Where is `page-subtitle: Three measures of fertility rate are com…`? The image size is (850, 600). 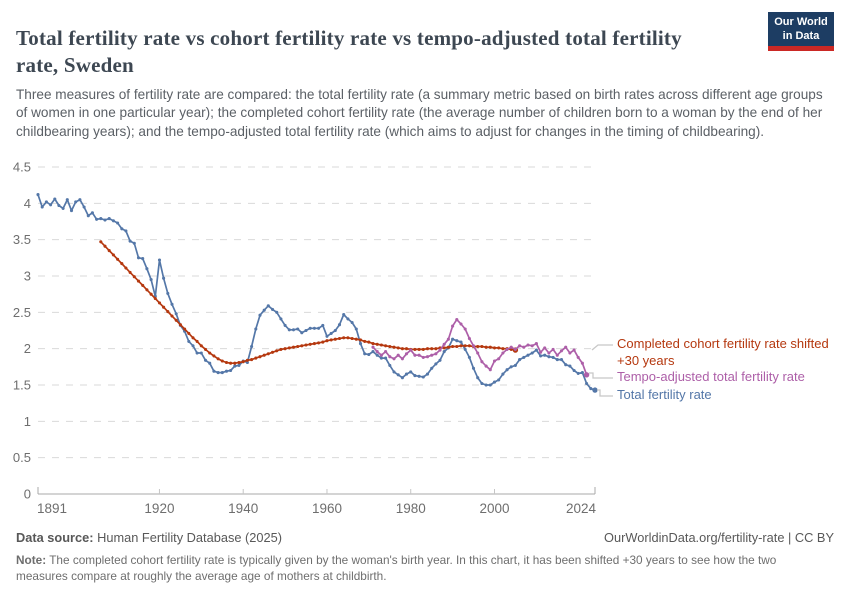 page-subtitle: Three measures of fertility rate are com… is located at coordinates (419, 112).